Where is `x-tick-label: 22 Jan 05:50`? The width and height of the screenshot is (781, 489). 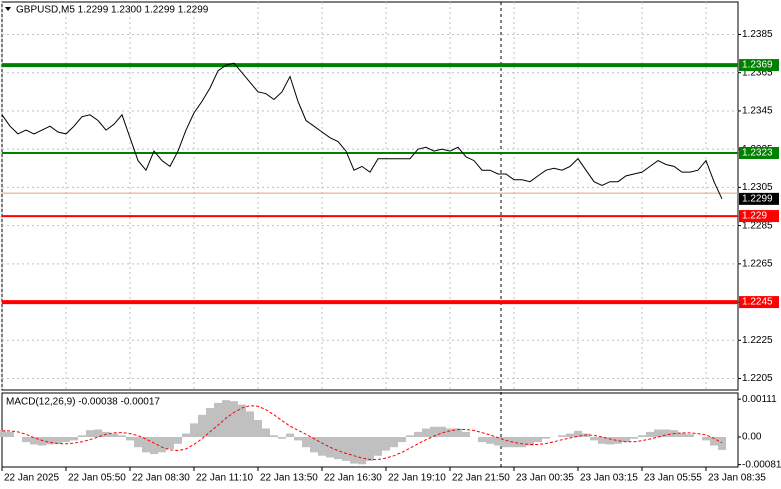 x-tick-label: 22 Jan 05:50 is located at coordinates (97, 478).